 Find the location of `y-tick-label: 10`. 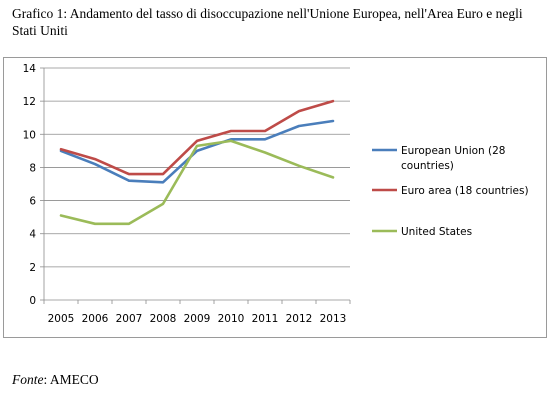

y-tick-label: 10 is located at coordinates (29, 135).